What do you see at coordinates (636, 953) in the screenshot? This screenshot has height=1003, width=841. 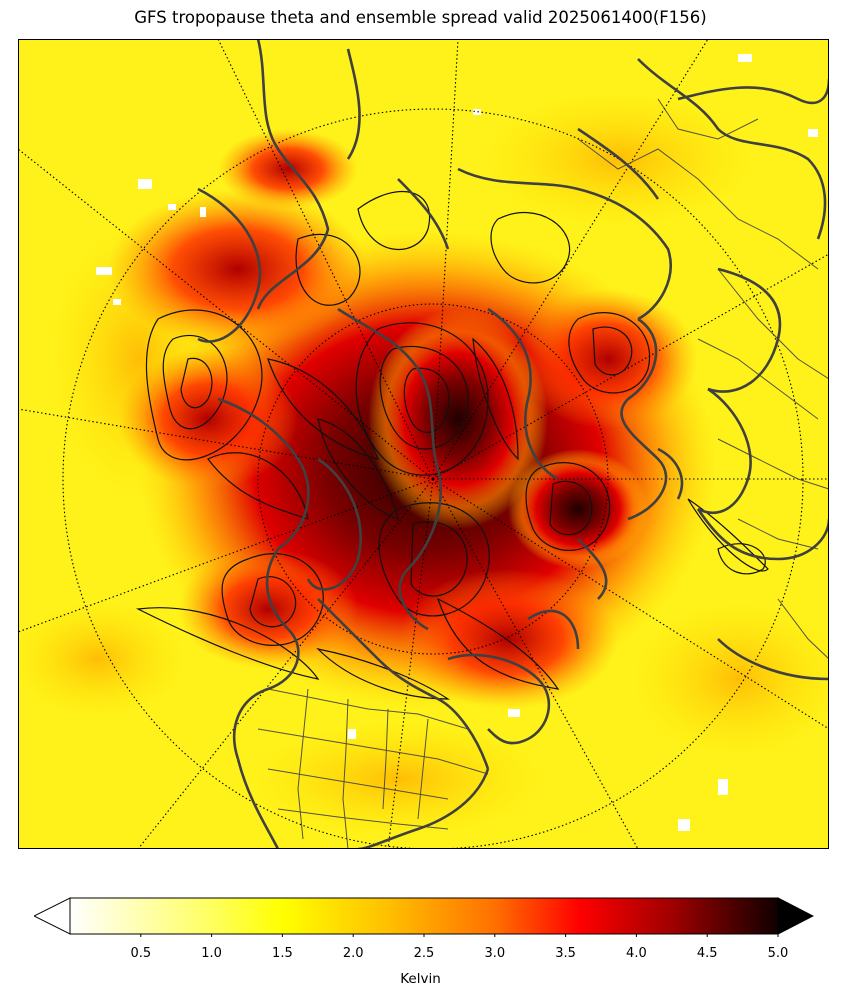 I see `colorbar-tick-label: 4.0` at bounding box center [636, 953].